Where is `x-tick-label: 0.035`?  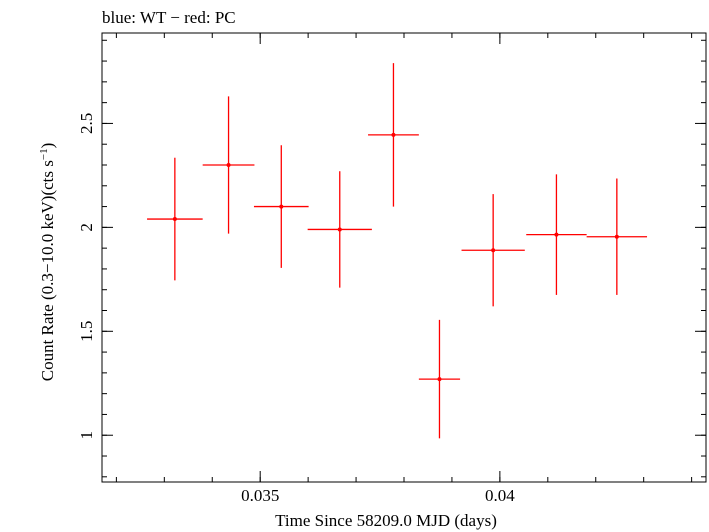 x-tick-label: 0.035 is located at coordinates (260, 495).